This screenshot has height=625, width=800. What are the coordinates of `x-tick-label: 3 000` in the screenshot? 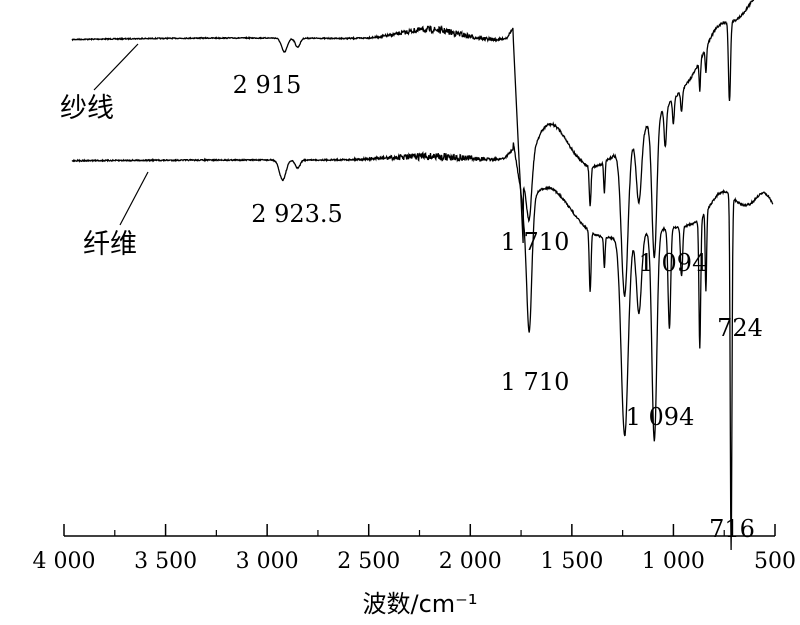 It's located at (267, 561).